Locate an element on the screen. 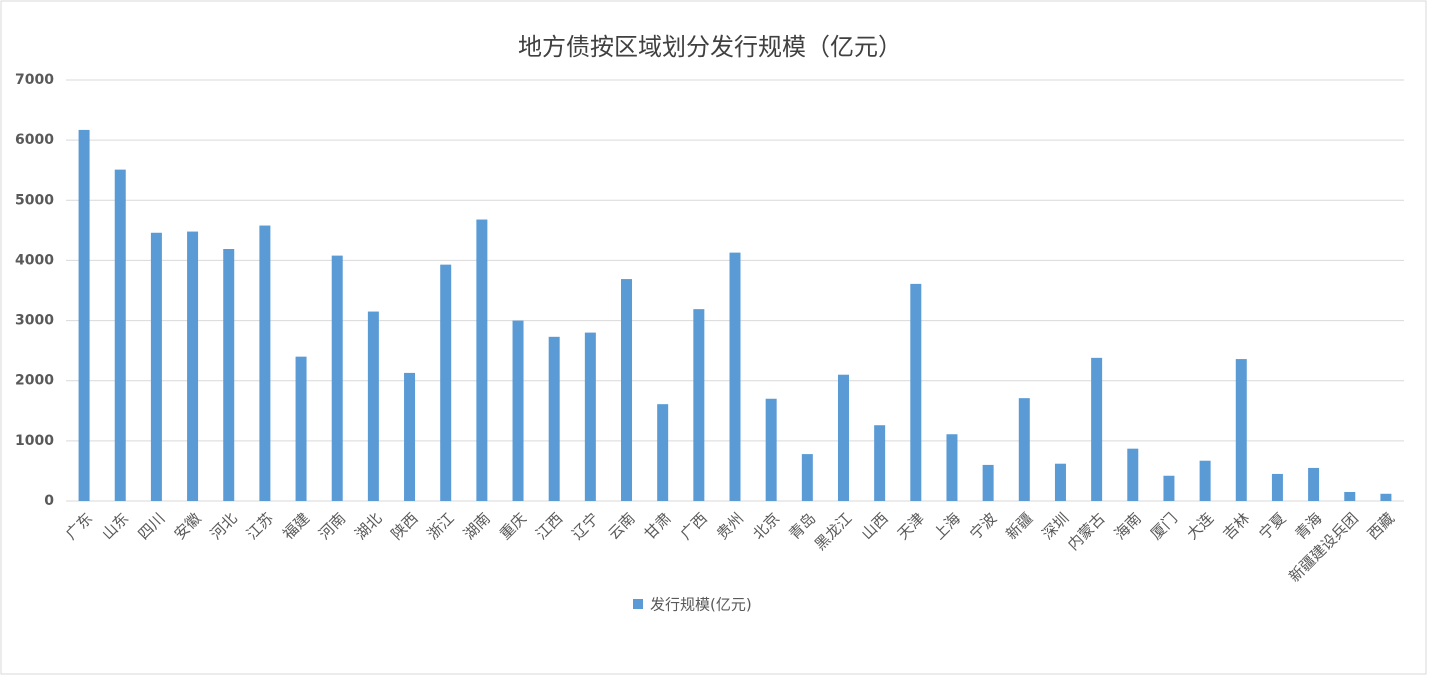  y-tick-label: 6000 is located at coordinates (34, 140).